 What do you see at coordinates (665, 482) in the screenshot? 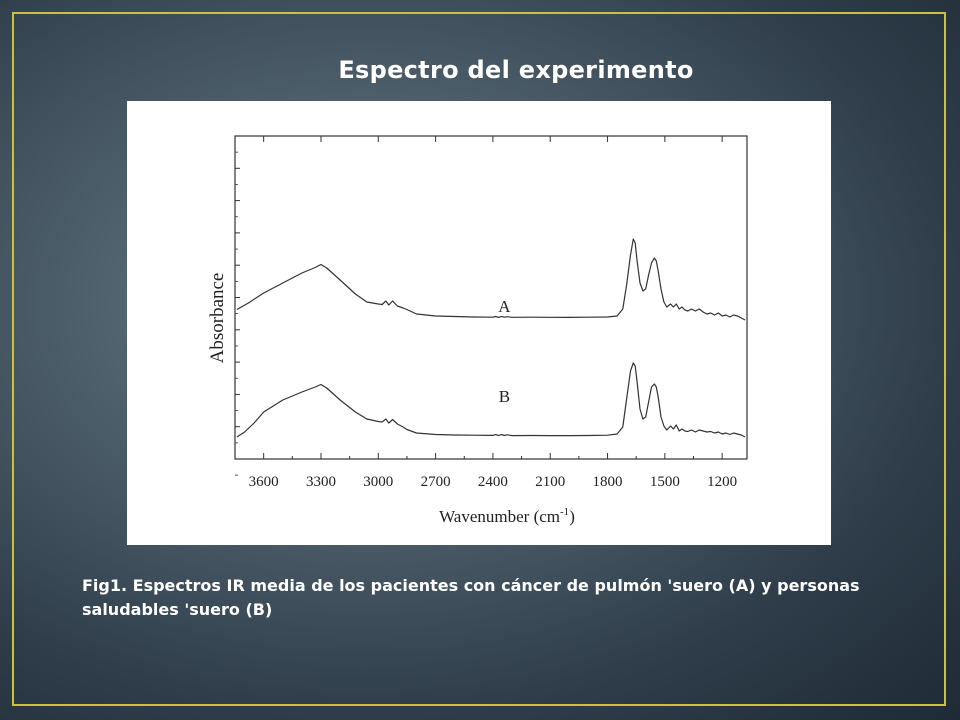
I see `x-tick-label: 1500` at bounding box center [665, 482].